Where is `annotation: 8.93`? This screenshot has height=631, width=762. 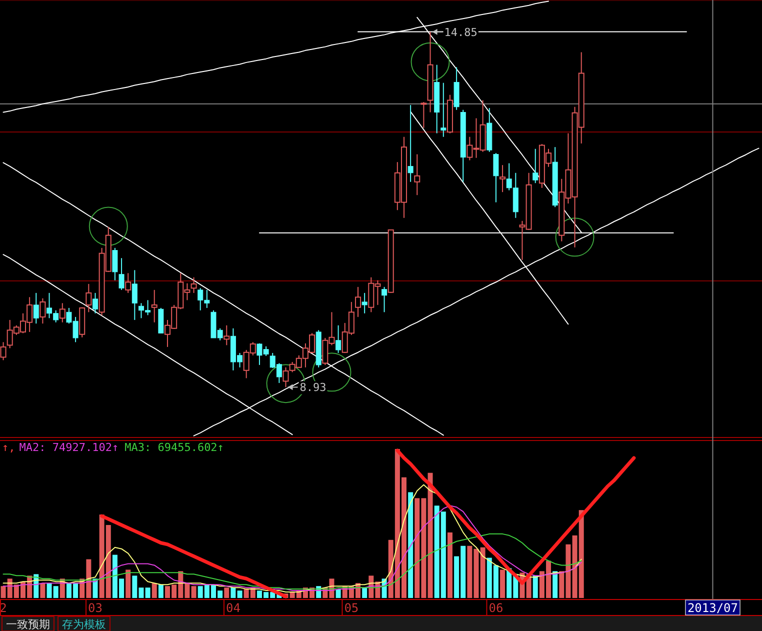 annotation: 8.93 is located at coordinates (313, 387).